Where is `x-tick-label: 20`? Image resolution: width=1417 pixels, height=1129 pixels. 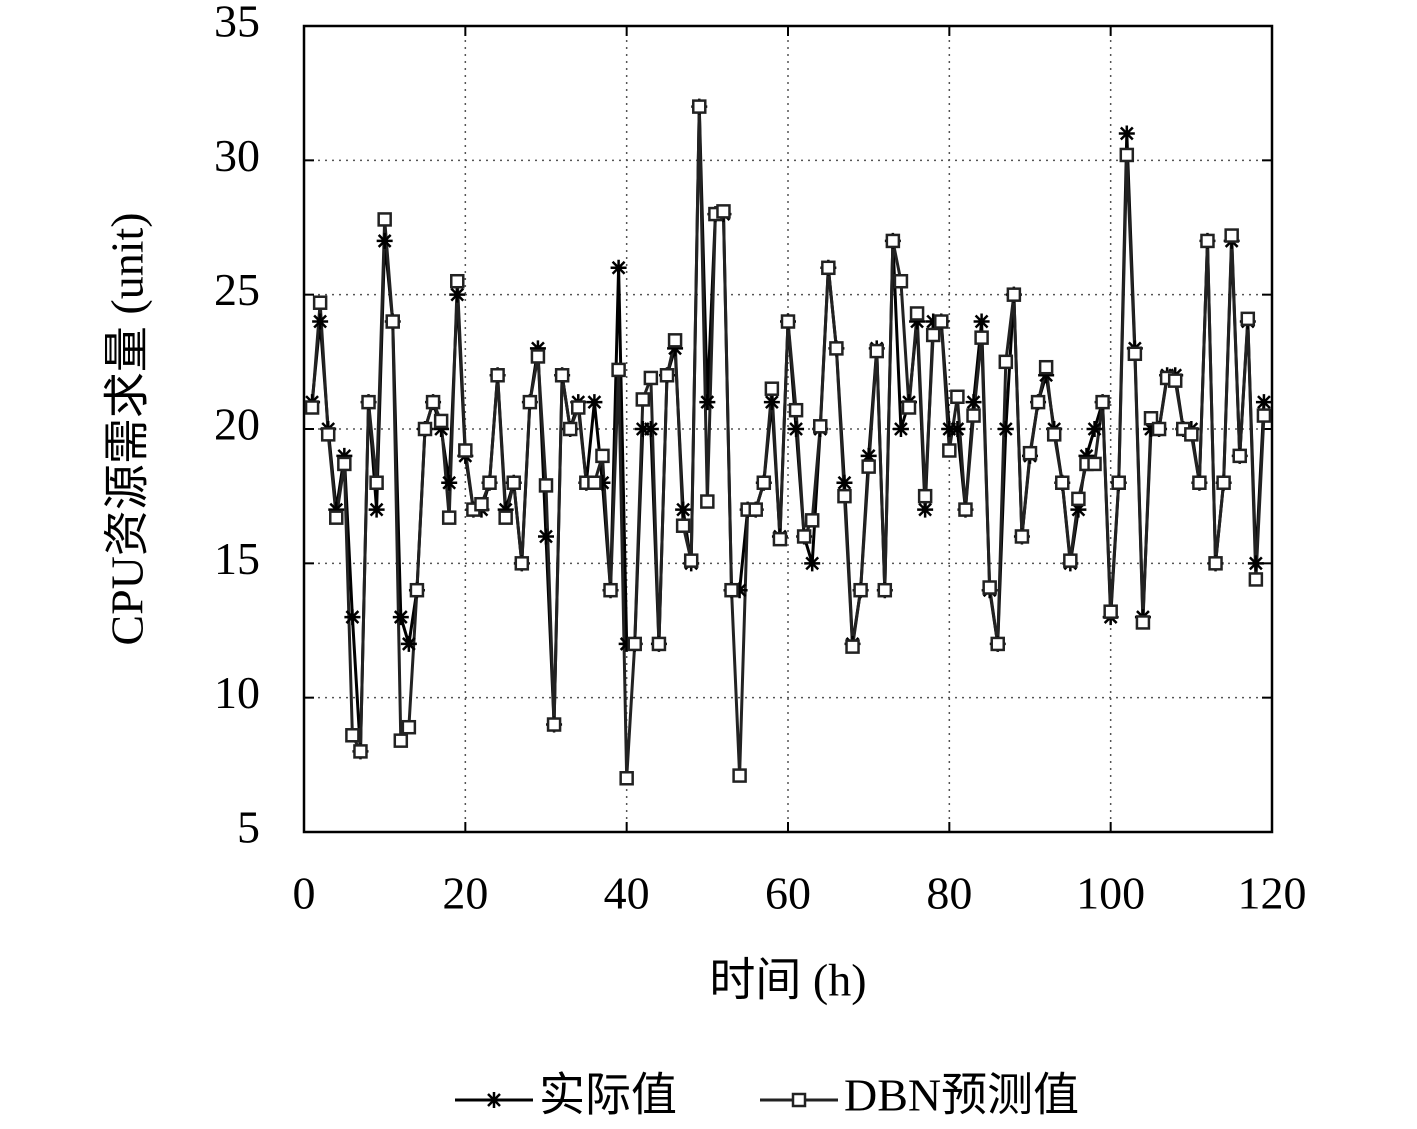 x-tick-label: 20 is located at coordinates (465, 893).